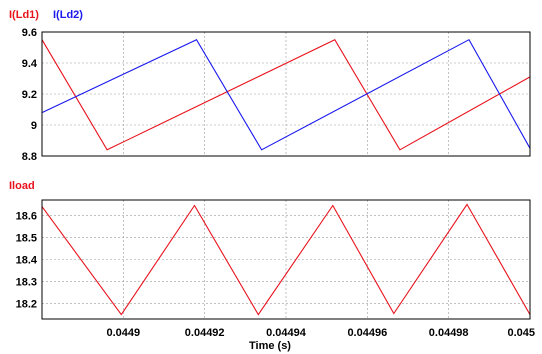 This screenshot has width=542, height=354. What do you see at coordinates (26, 305) in the screenshot?
I see `y-tick-label: 18.2` at bounding box center [26, 305].